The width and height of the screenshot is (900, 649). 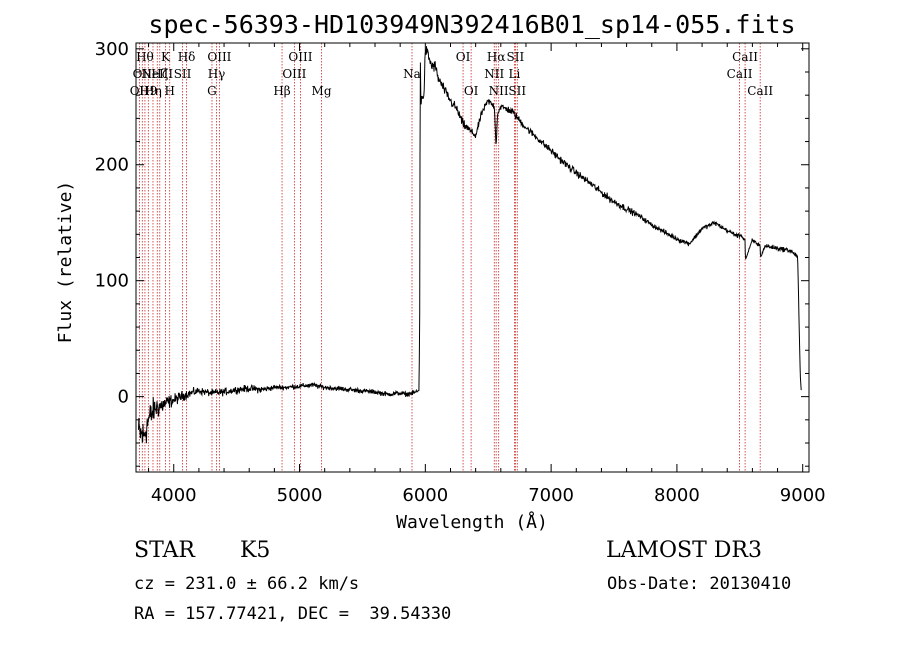 What do you see at coordinates (300, 495) in the screenshot?
I see `x-tick-label: 5000` at bounding box center [300, 495].